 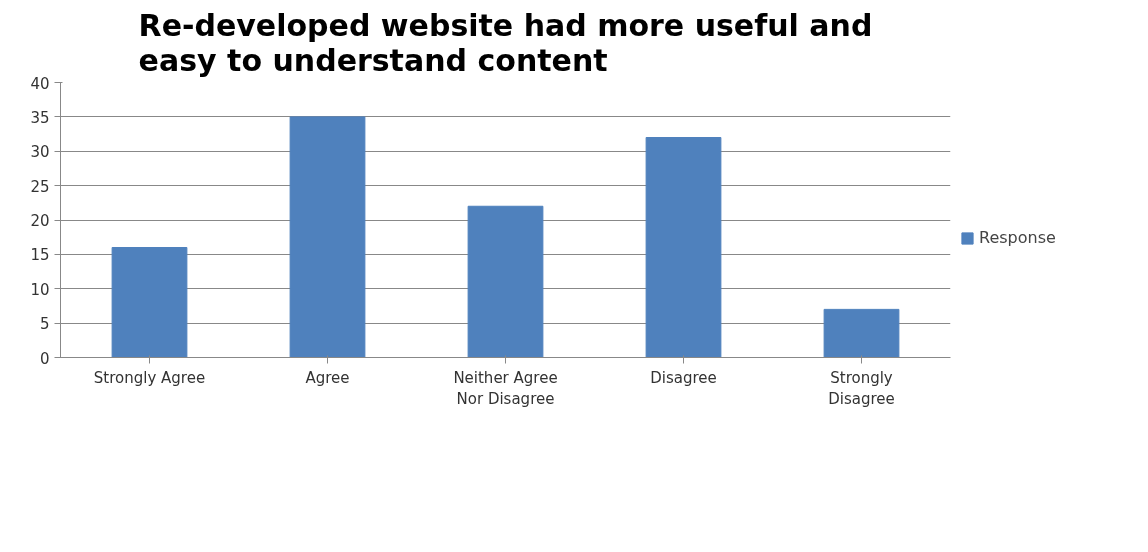 I want to click on y-tick-label: 25, so click(x=40, y=186).